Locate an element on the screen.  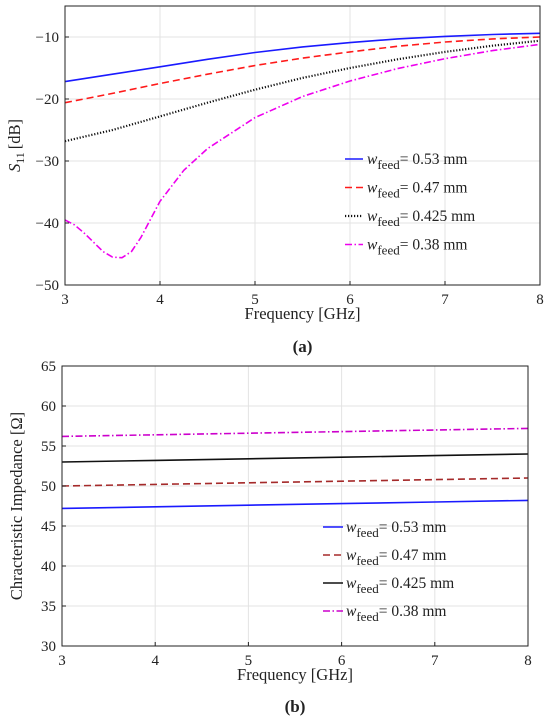
x-axis-label-a: Frequency [GHz] is located at coordinates (303, 313).